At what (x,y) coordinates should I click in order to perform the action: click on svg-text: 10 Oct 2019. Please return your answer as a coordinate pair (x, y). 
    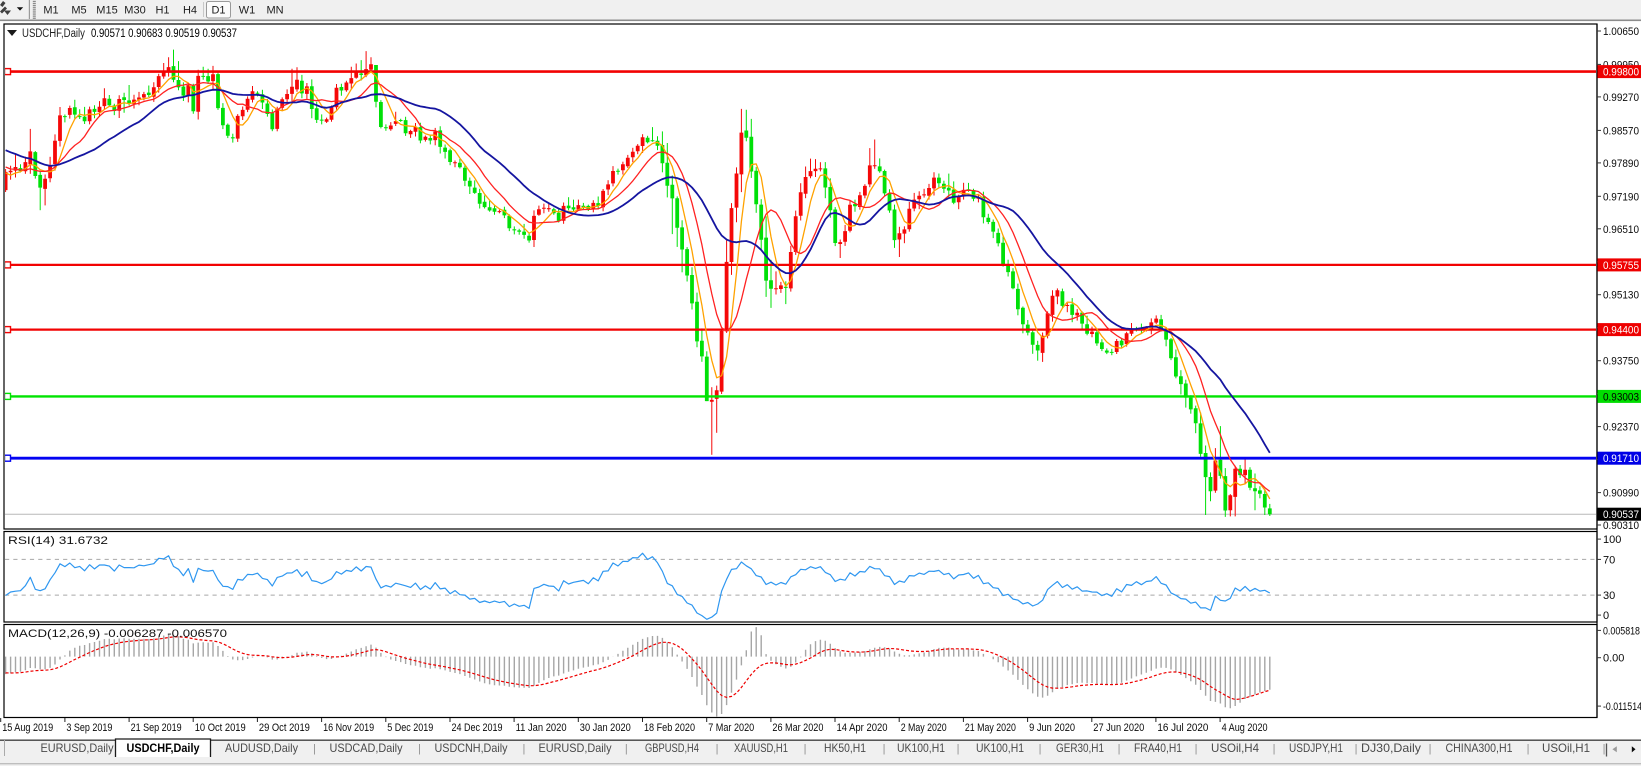
    Looking at the image, I should click on (220, 728).